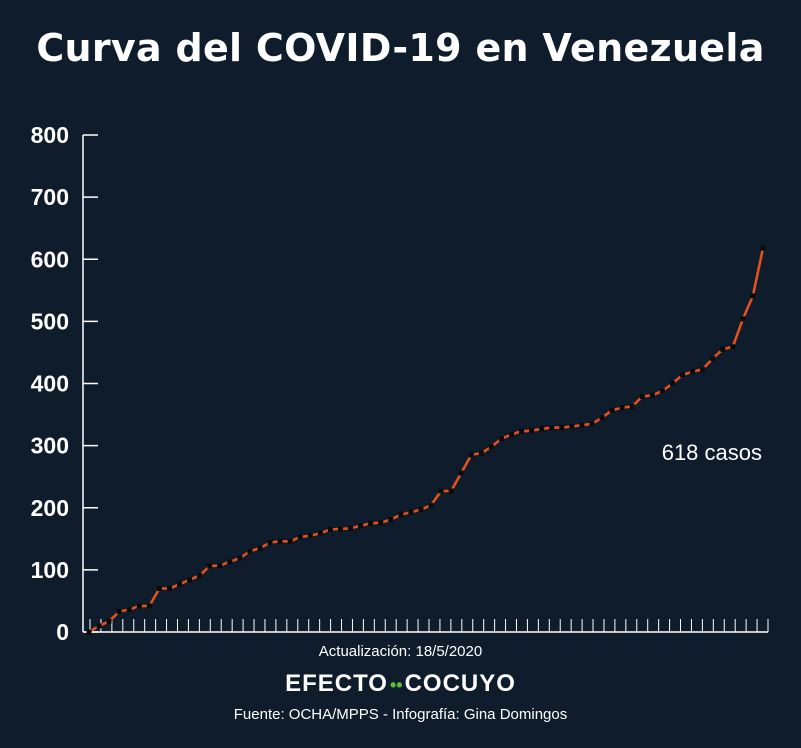 This screenshot has width=801, height=748. I want to click on brand-logo: EFECTO ••COCUYO, so click(400, 684).